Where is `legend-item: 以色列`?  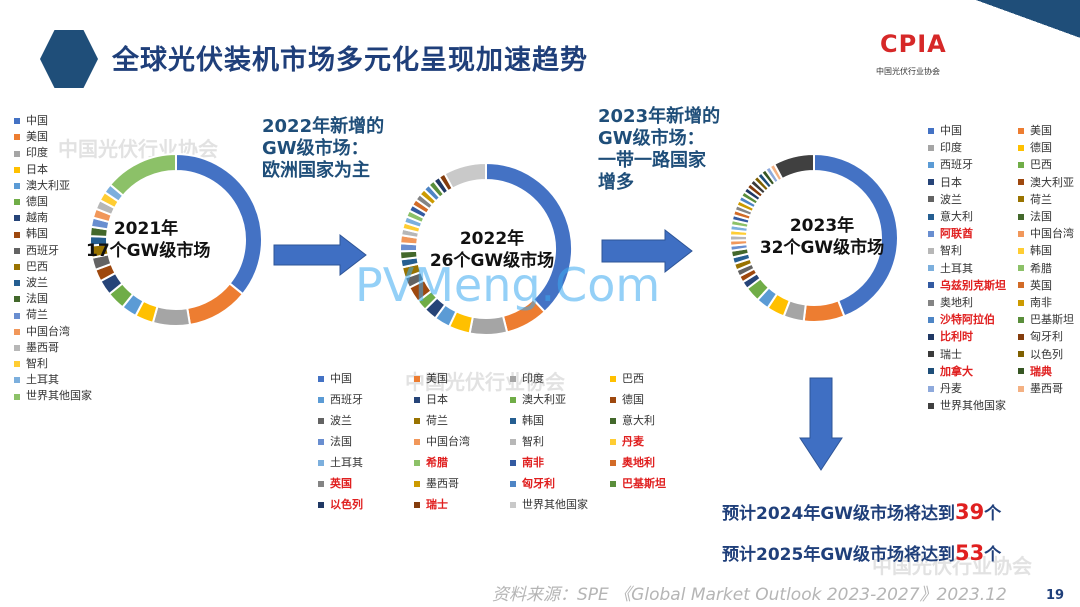 legend-item: 以色列 is located at coordinates (366, 504).